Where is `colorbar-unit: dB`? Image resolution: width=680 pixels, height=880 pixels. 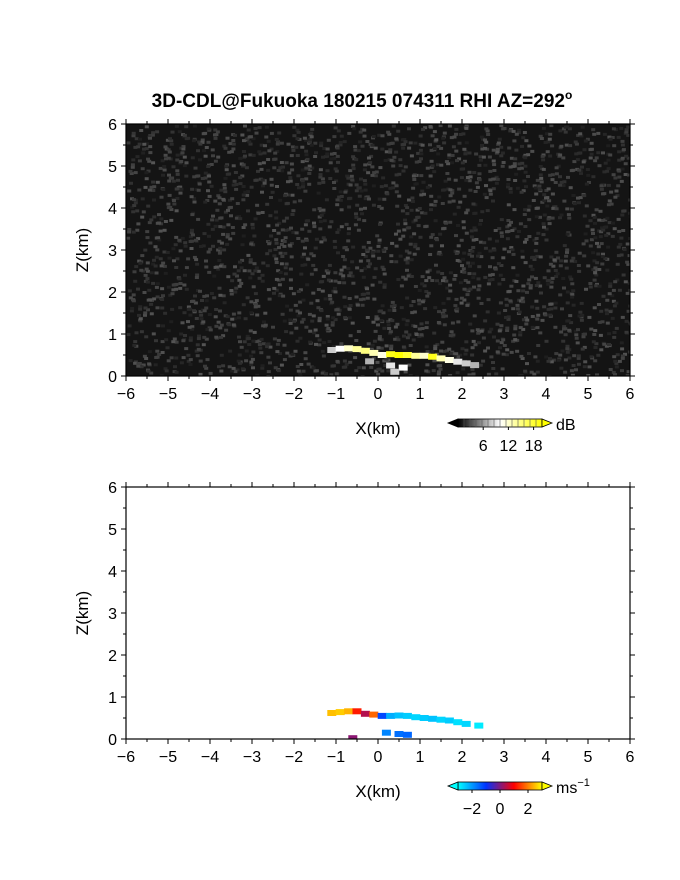
colorbar-unit: dB is located at coordinates (566, 425).